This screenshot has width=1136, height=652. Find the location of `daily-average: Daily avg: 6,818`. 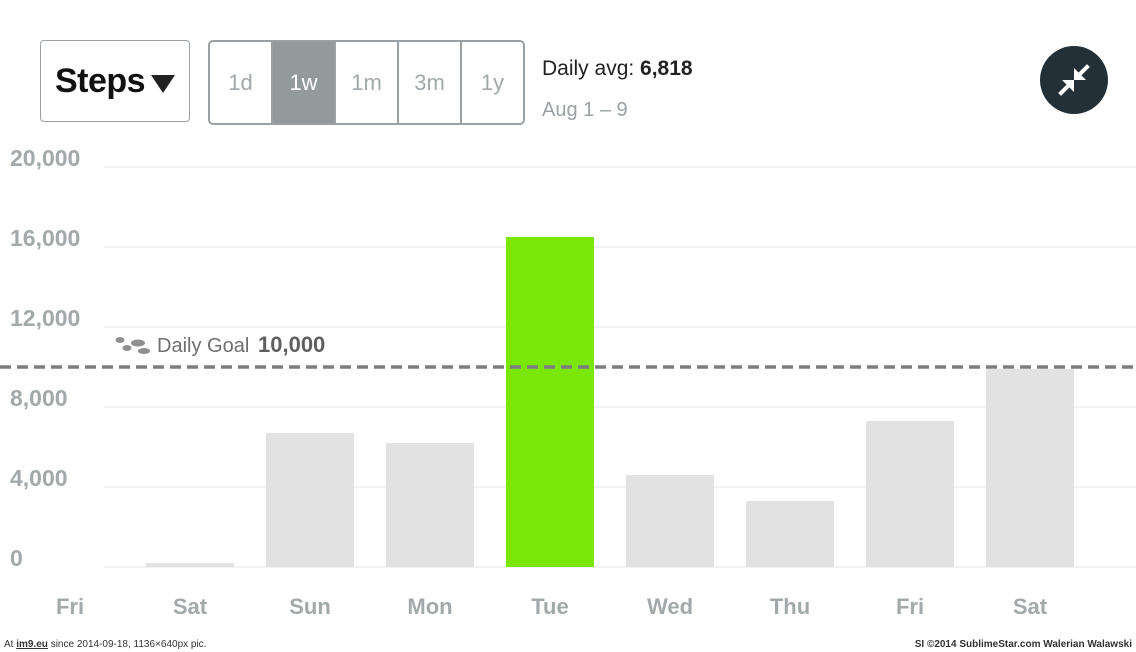

daily-average: Daily avg: 6,818 is located at coordinates (617, 69).